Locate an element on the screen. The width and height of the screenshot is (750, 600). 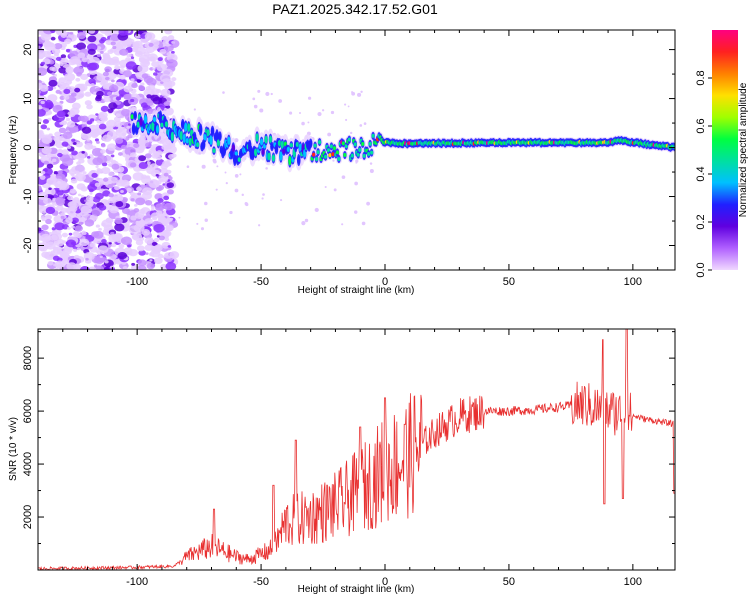
colorbar-tick-label: 0.6 is located at coordinates (701, 125).